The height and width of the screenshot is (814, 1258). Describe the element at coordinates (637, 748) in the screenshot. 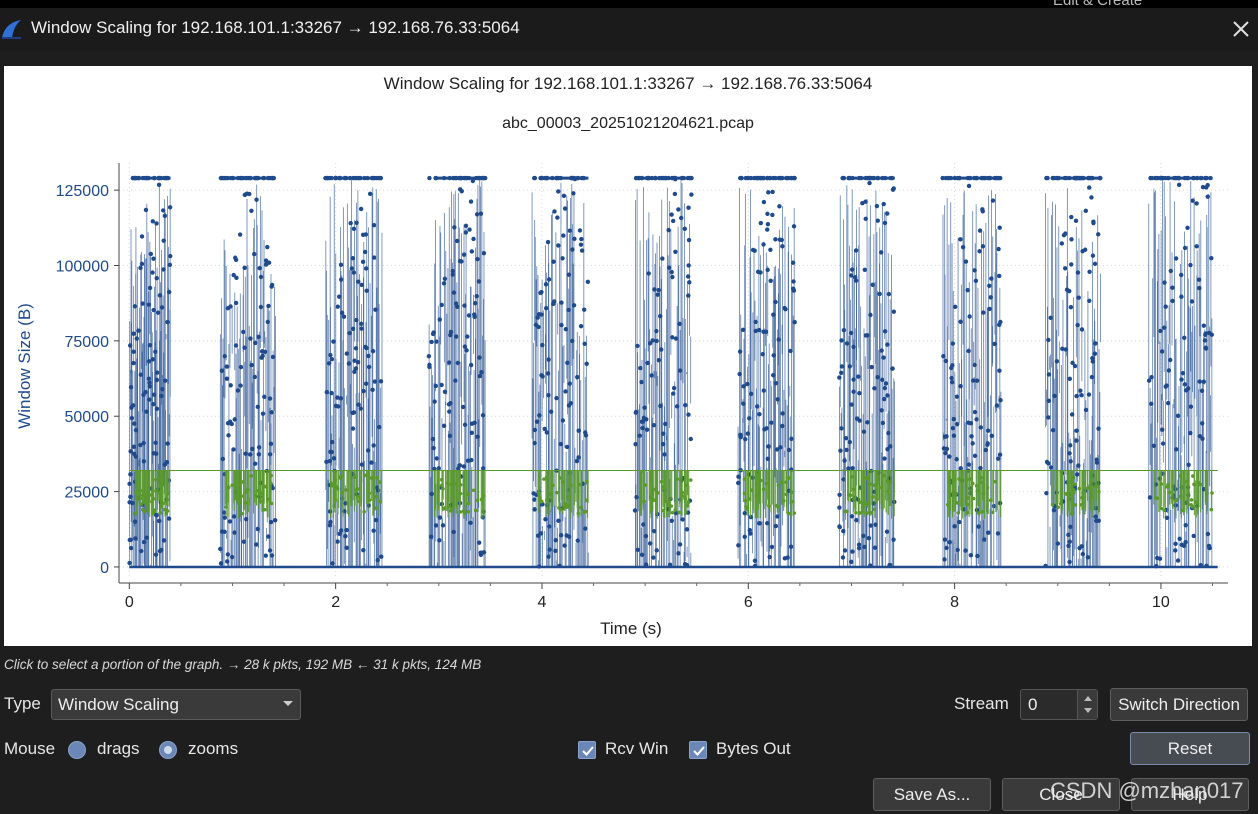

I see `rcv-win-label: Rcv Win` at that location.